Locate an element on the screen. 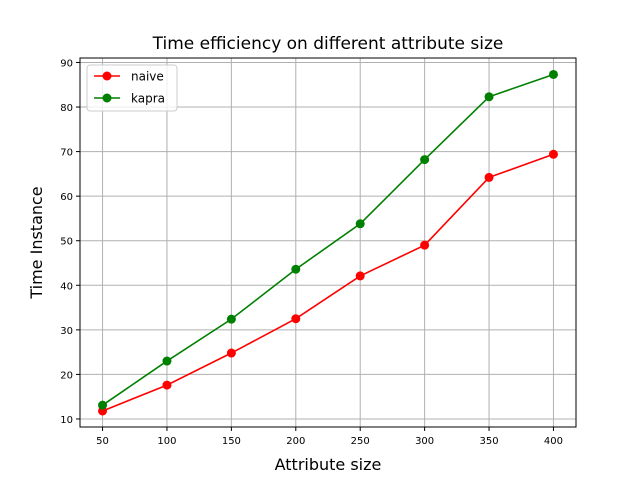 Image resolution: width=640 pixels, height=480 pixels. y-tick-label: 40 is located at coordinates (66, 286).